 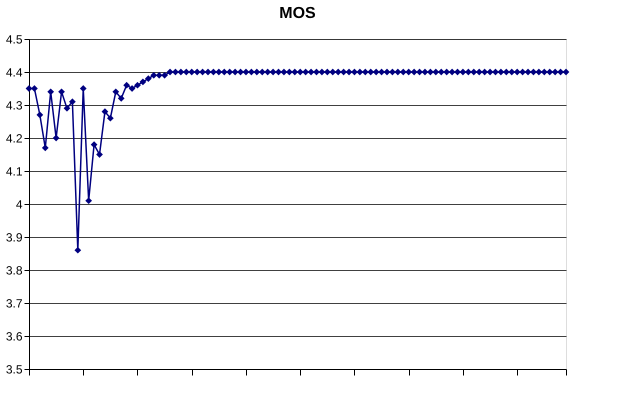 I want to click on y-tick-label: 3.7, so click(x=14, y=303).